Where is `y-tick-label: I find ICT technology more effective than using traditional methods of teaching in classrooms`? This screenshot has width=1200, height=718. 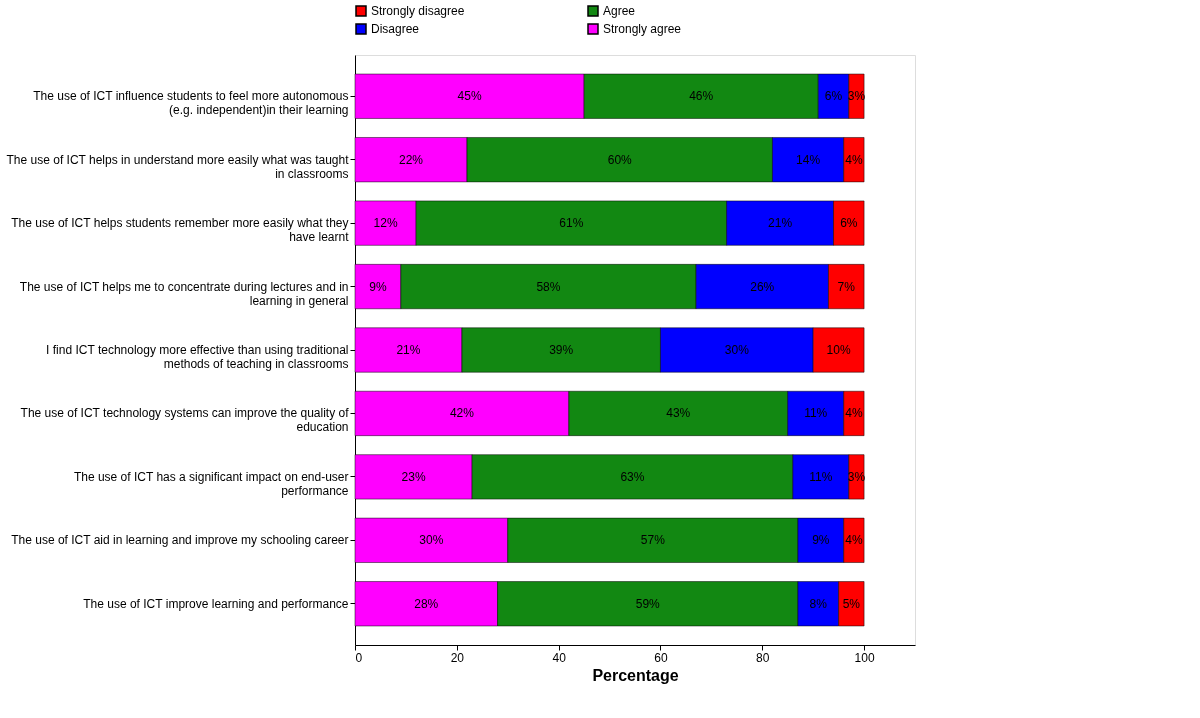 y-tick-label: I find ICT technology more effective than using traditional methods of teaching in classrooms is located at coordinates (197, 357).